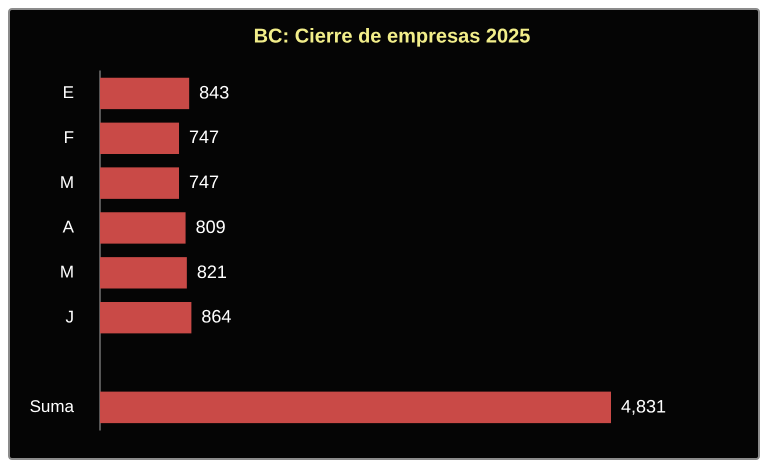  I want to click on chart-title: BC: Cierre de empresas 2025, so click(392, 37).